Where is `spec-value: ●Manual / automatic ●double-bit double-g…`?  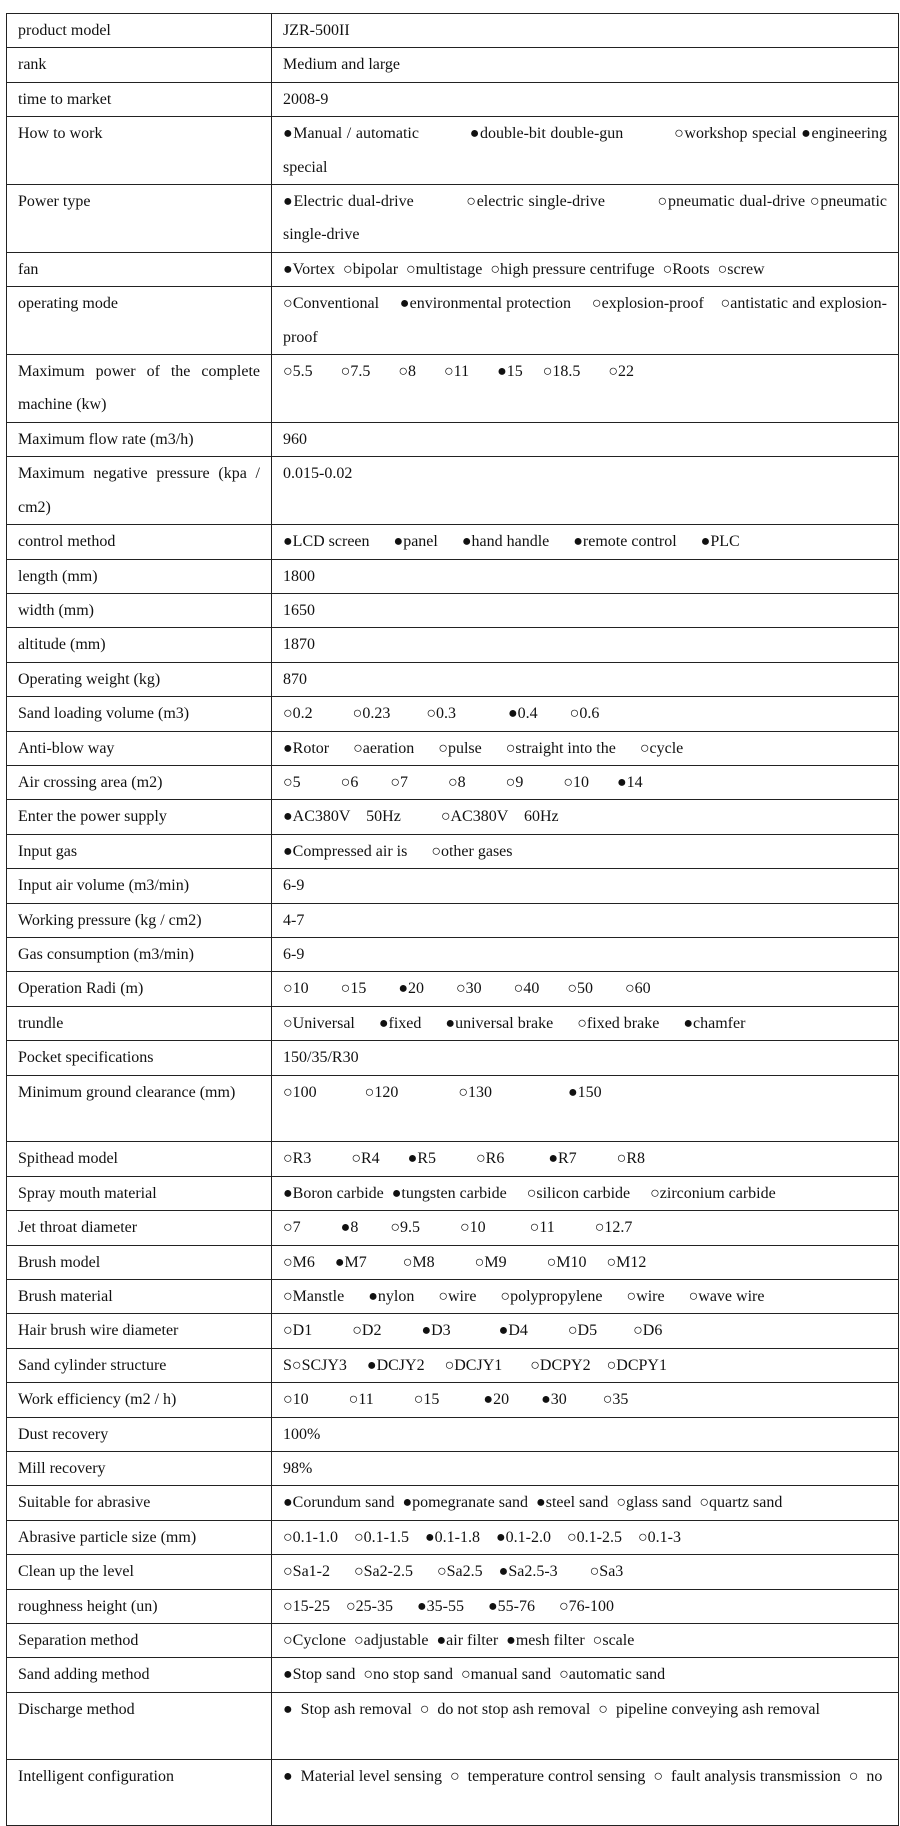 spec-value: ●Manual / automatic ●double-bit double-g… is located at coordinates (585, 151).